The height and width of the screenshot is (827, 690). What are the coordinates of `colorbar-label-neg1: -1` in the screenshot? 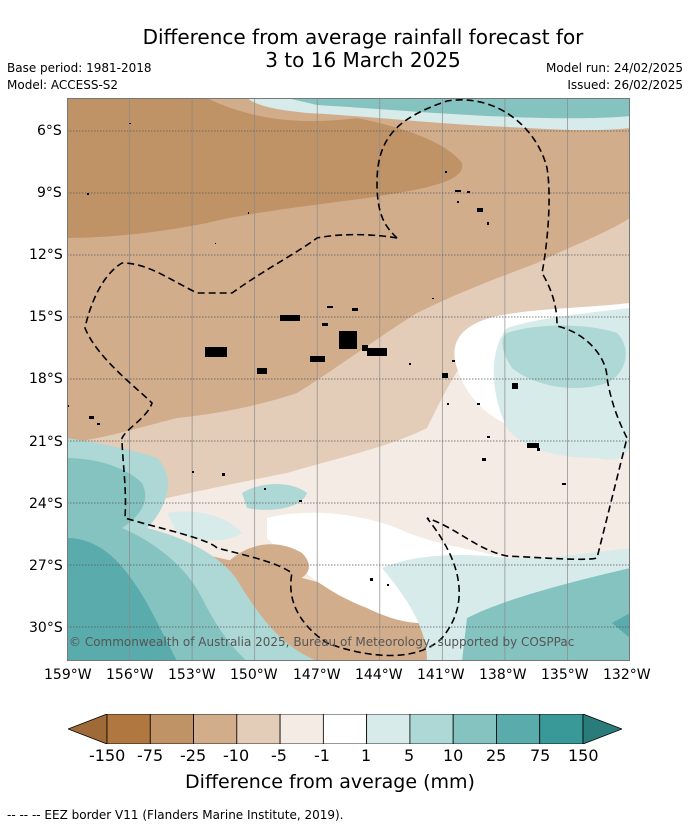 It's located at (322, 755).